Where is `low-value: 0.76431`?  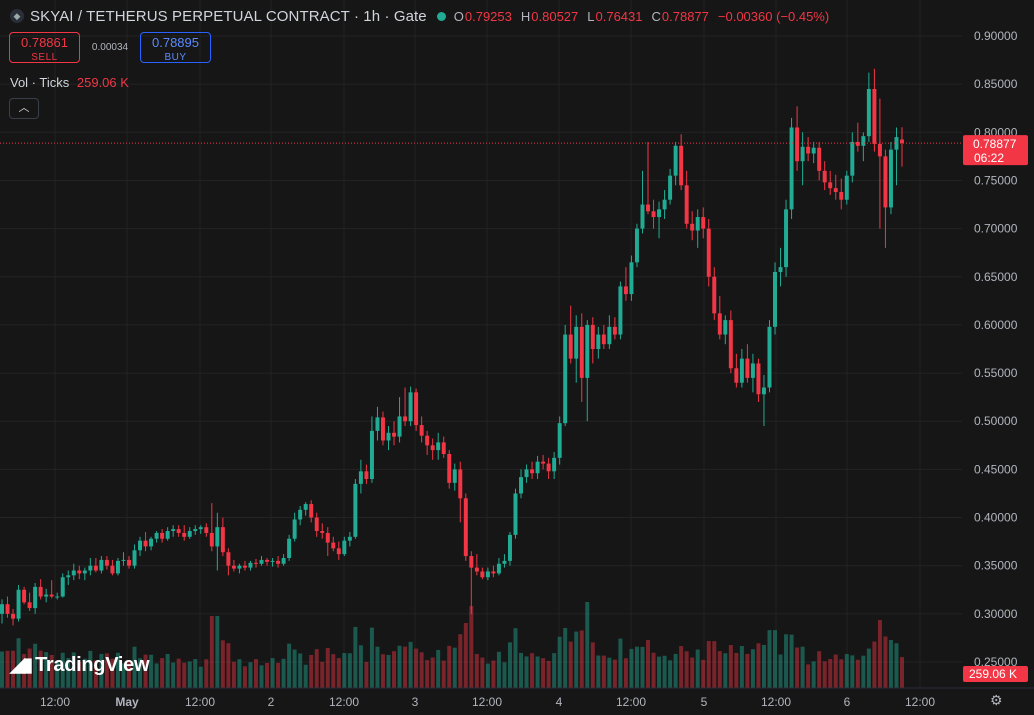
low-value: 0.76431 is located at coordinates (619, 16).